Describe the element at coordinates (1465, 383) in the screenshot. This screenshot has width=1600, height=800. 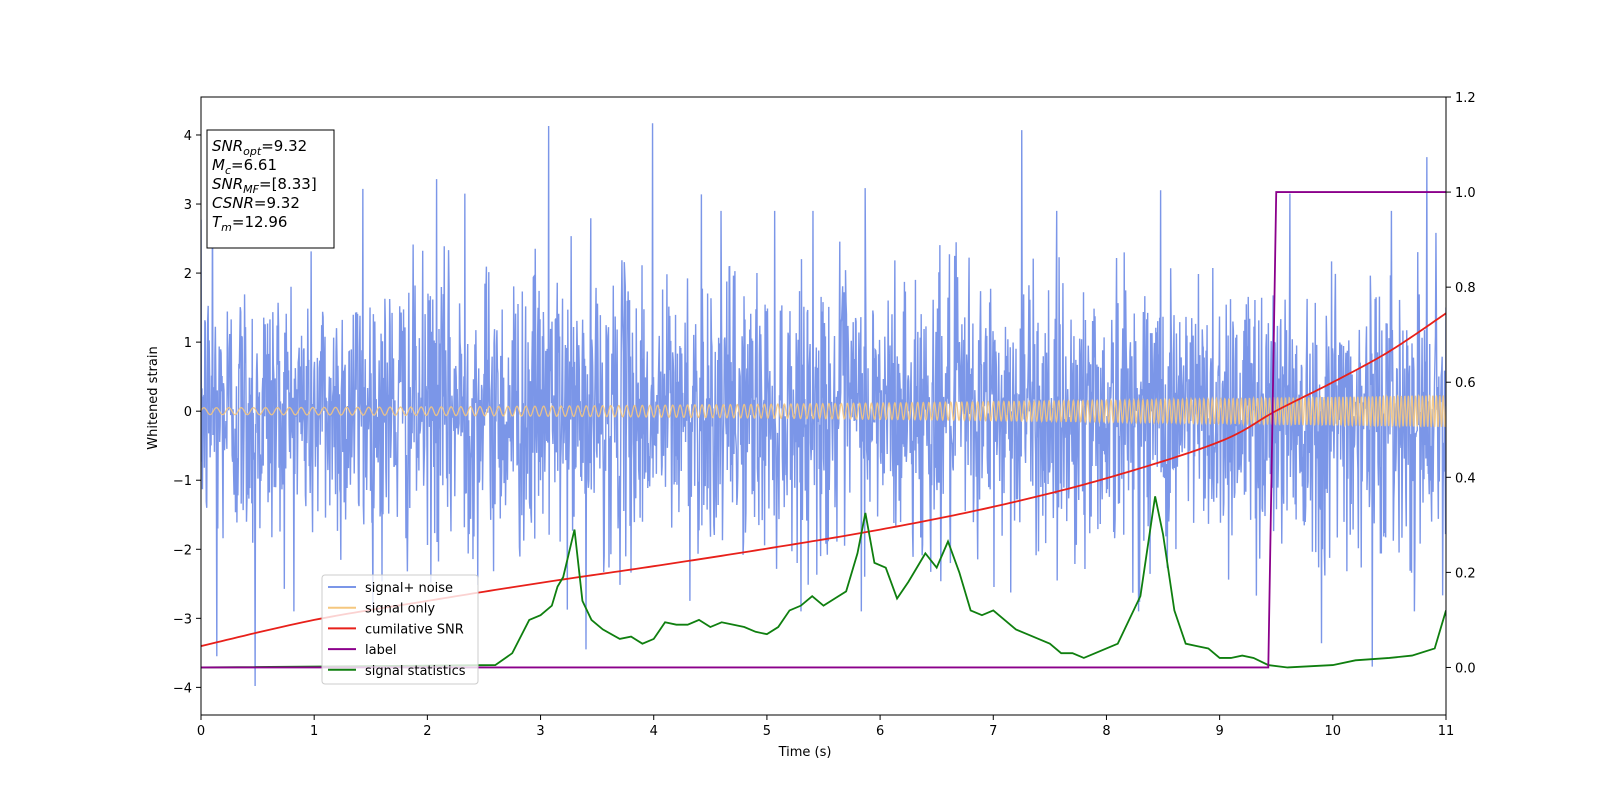
I see `y2-tick-label: 0.6` at that location.